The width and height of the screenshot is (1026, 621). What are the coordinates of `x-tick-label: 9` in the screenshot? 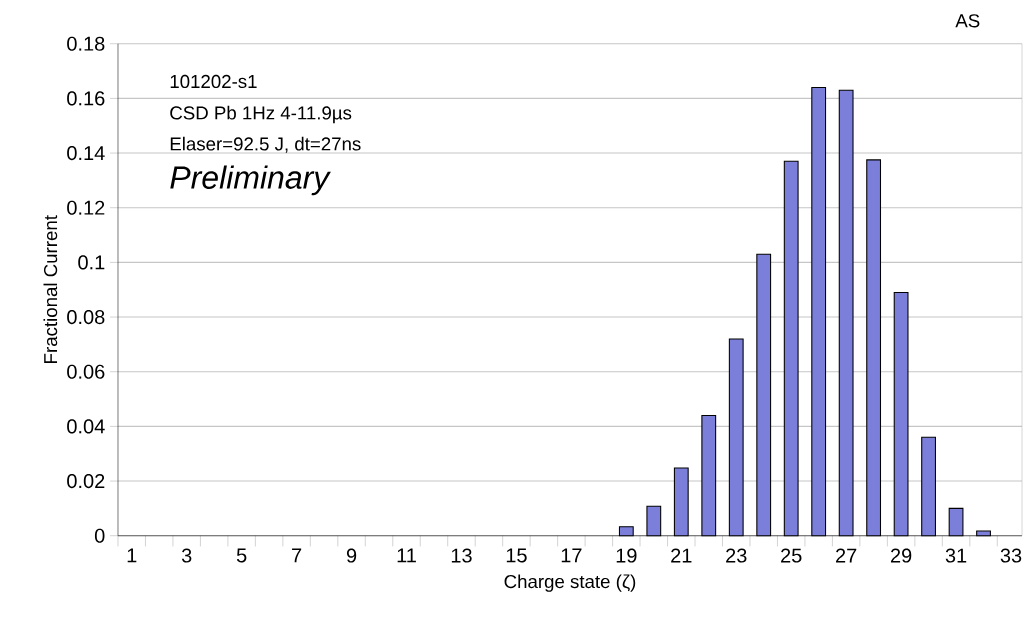 It's located at (351, 555).